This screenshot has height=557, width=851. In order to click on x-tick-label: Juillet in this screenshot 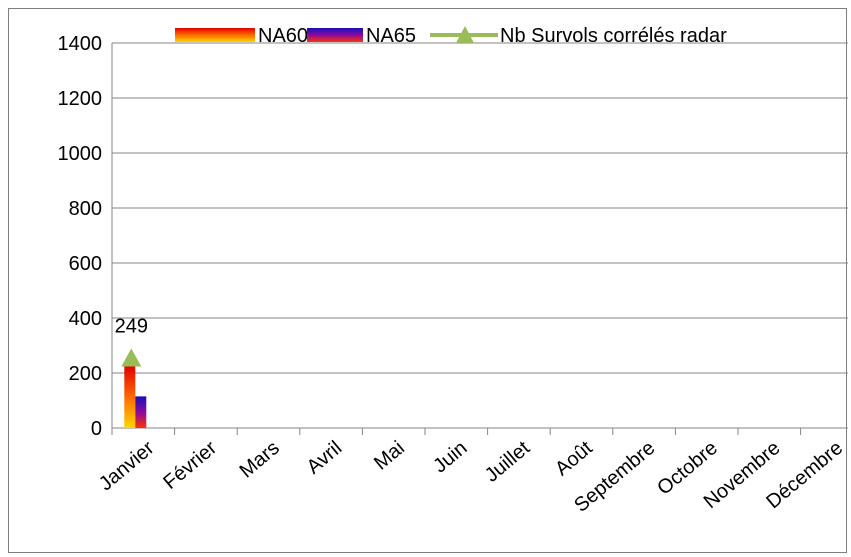, I will do `click(508, 462)`.